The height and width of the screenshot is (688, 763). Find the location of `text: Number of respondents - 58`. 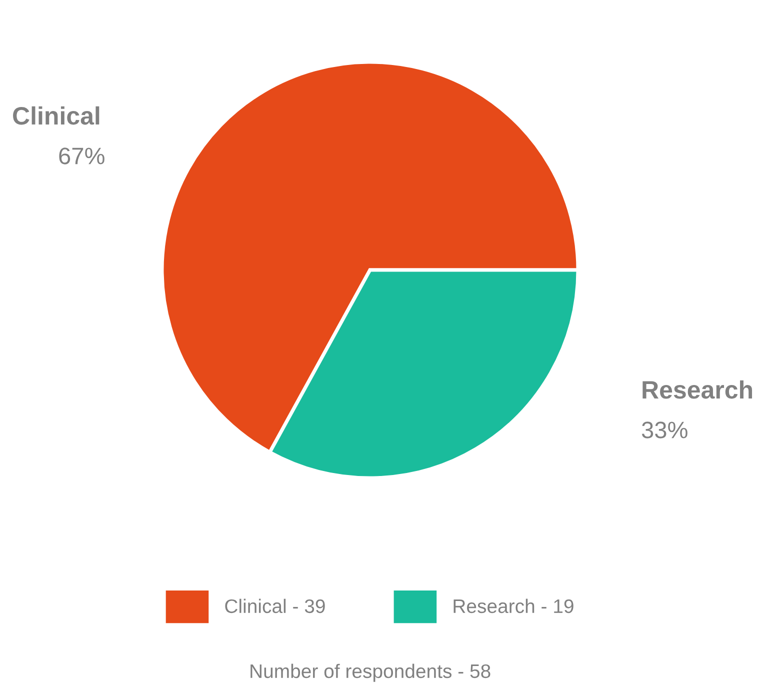

text: Number of respondents - 58 is located at coordinates (370, 673).